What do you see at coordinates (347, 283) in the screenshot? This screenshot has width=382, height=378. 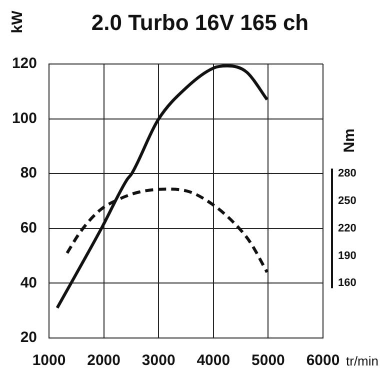 I see `y2-tick-label: 160` at bounding box center [347, 283].